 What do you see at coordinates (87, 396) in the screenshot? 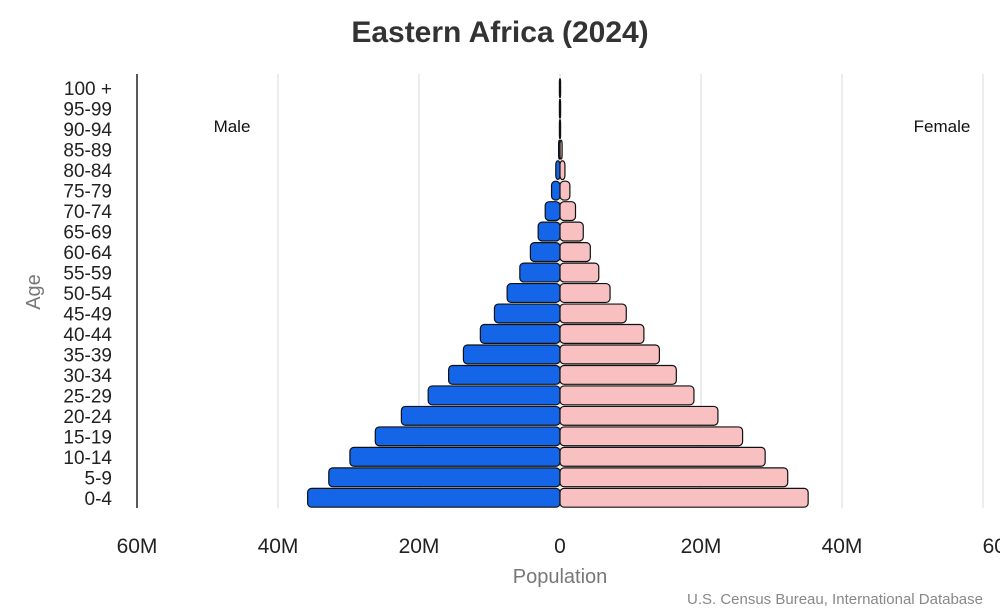
I see `y-tick-label: 25-29` at bounding box center [87, 396].